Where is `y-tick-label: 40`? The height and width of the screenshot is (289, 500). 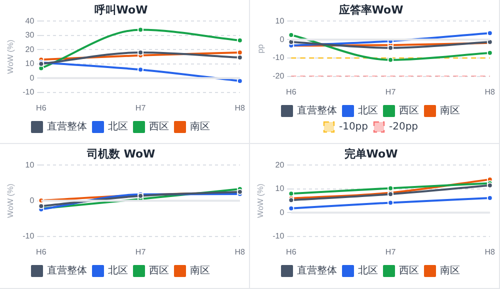
y-tick-label: 40 is located at coordinates (30, 21).